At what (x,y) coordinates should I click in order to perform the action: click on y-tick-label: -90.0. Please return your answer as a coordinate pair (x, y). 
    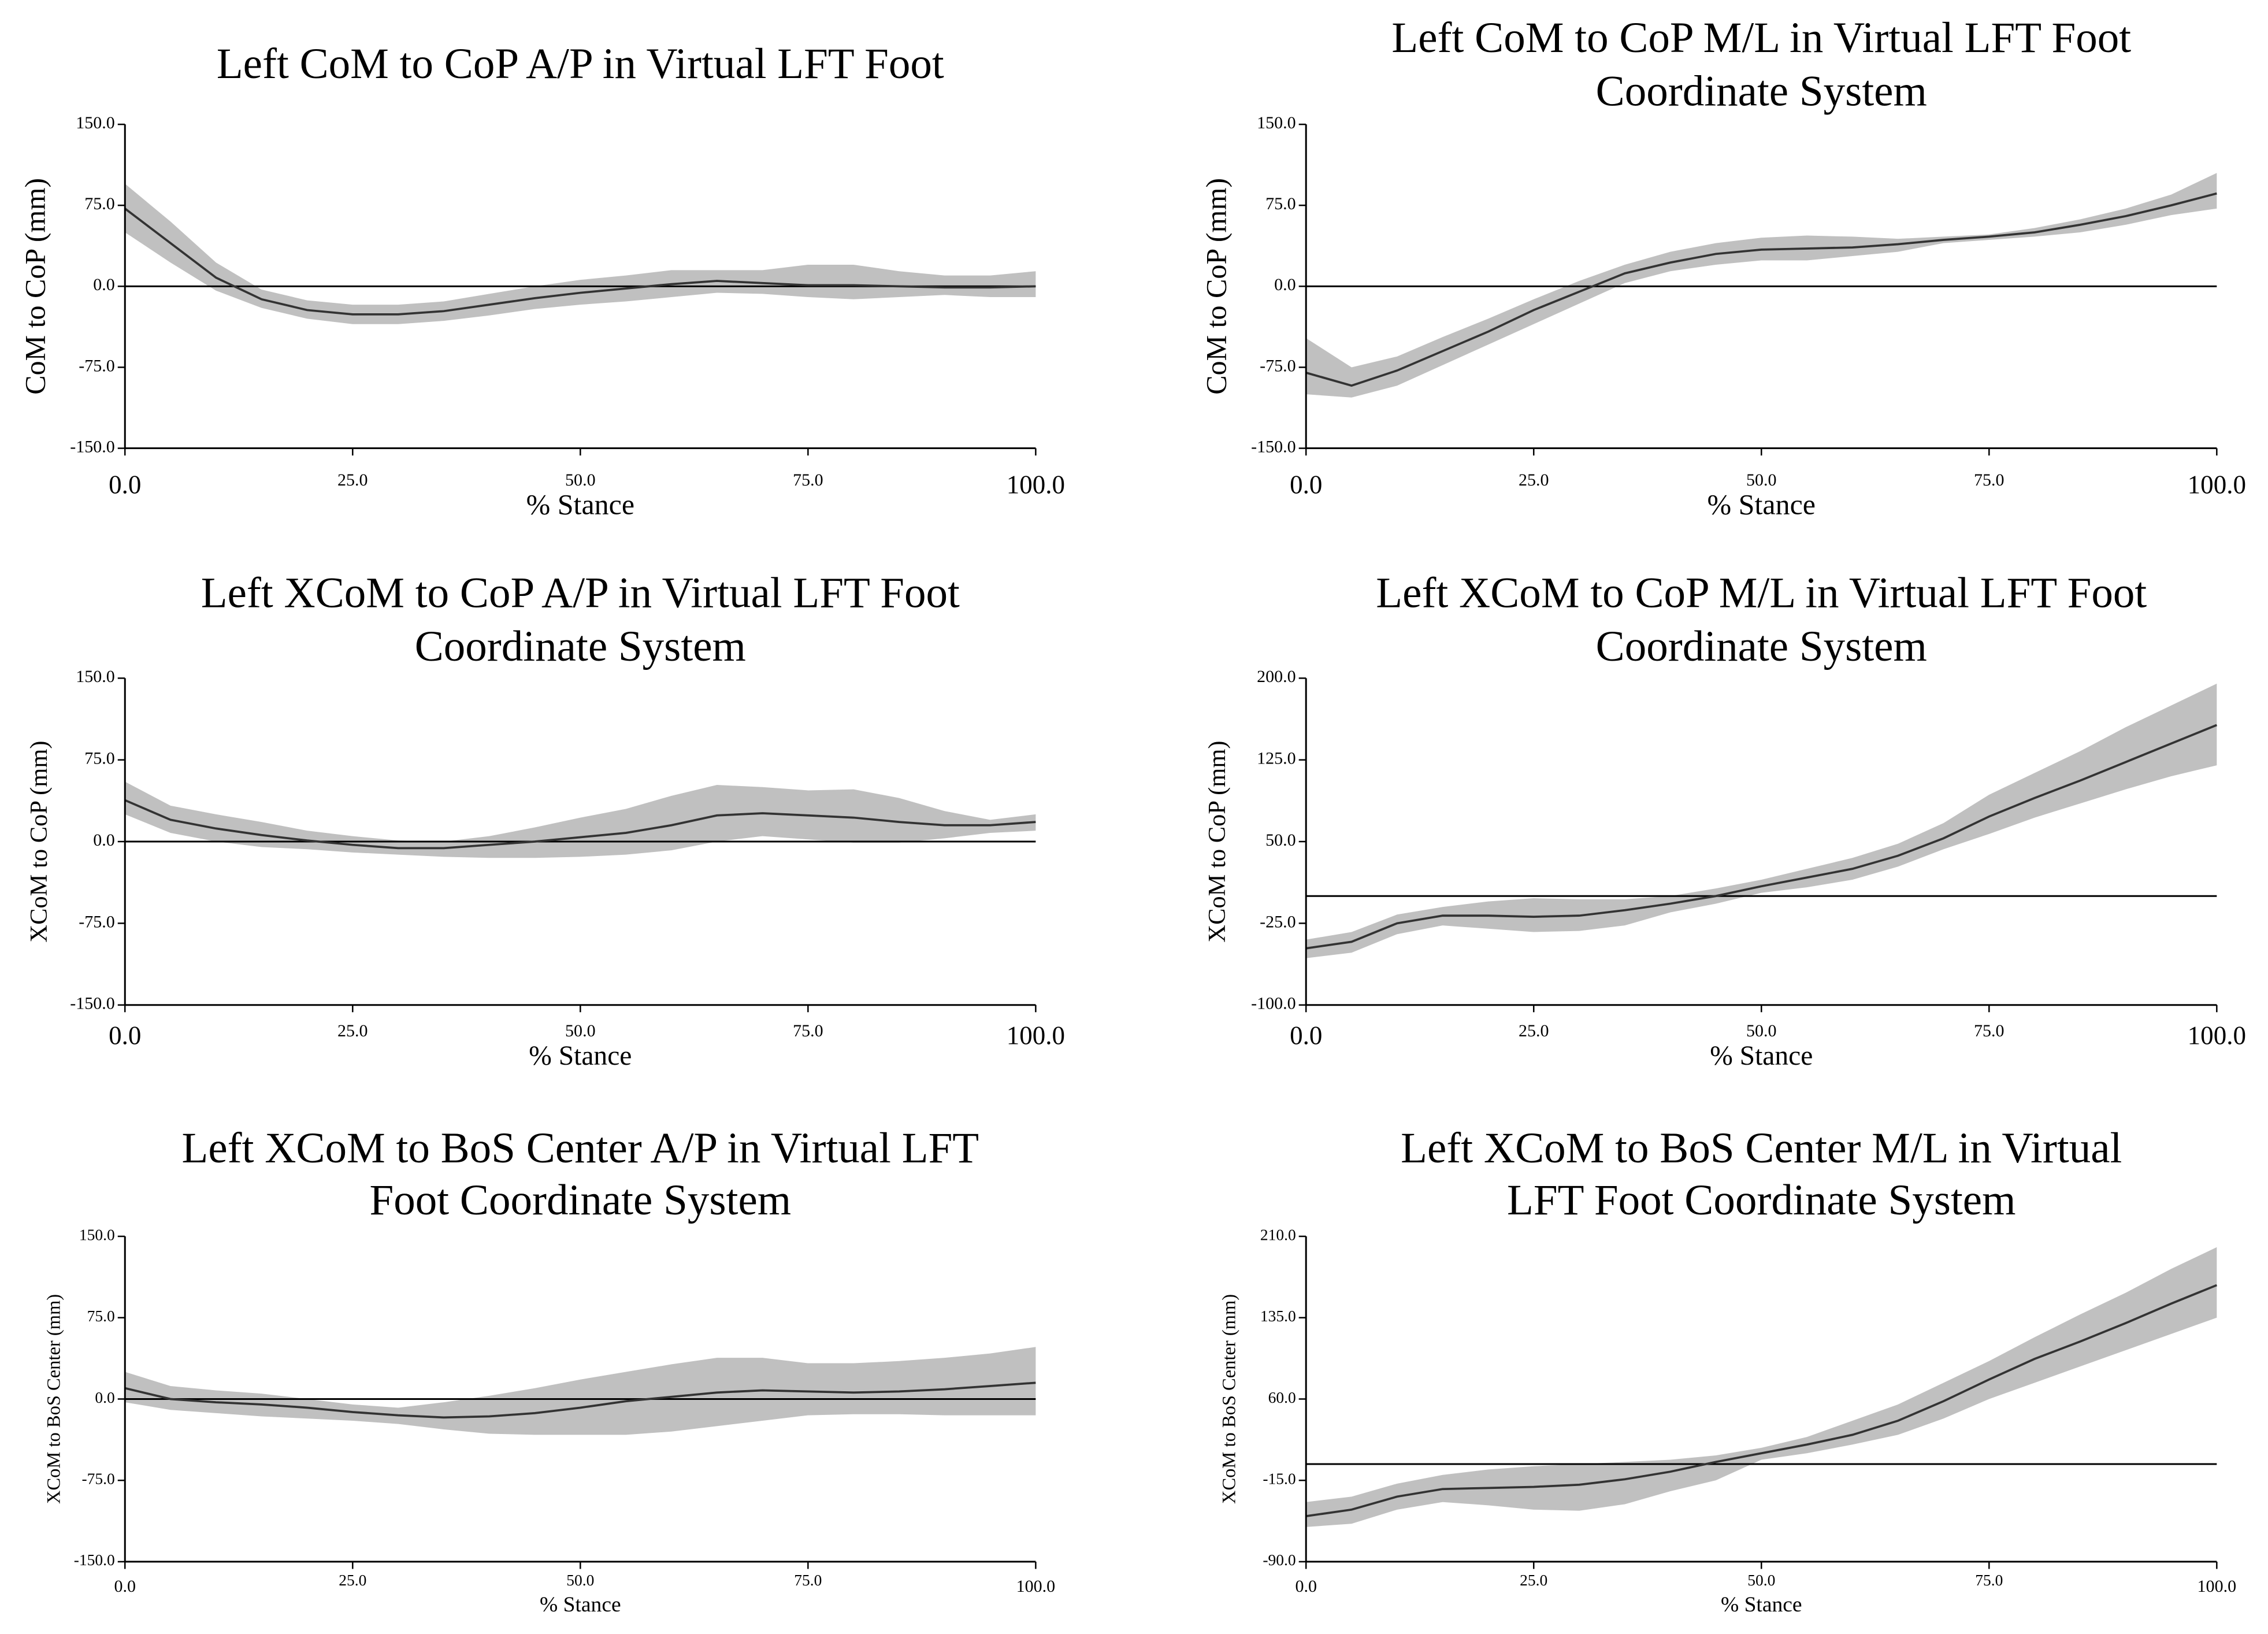
    Looking at the image, I should click on (1280, 1560).